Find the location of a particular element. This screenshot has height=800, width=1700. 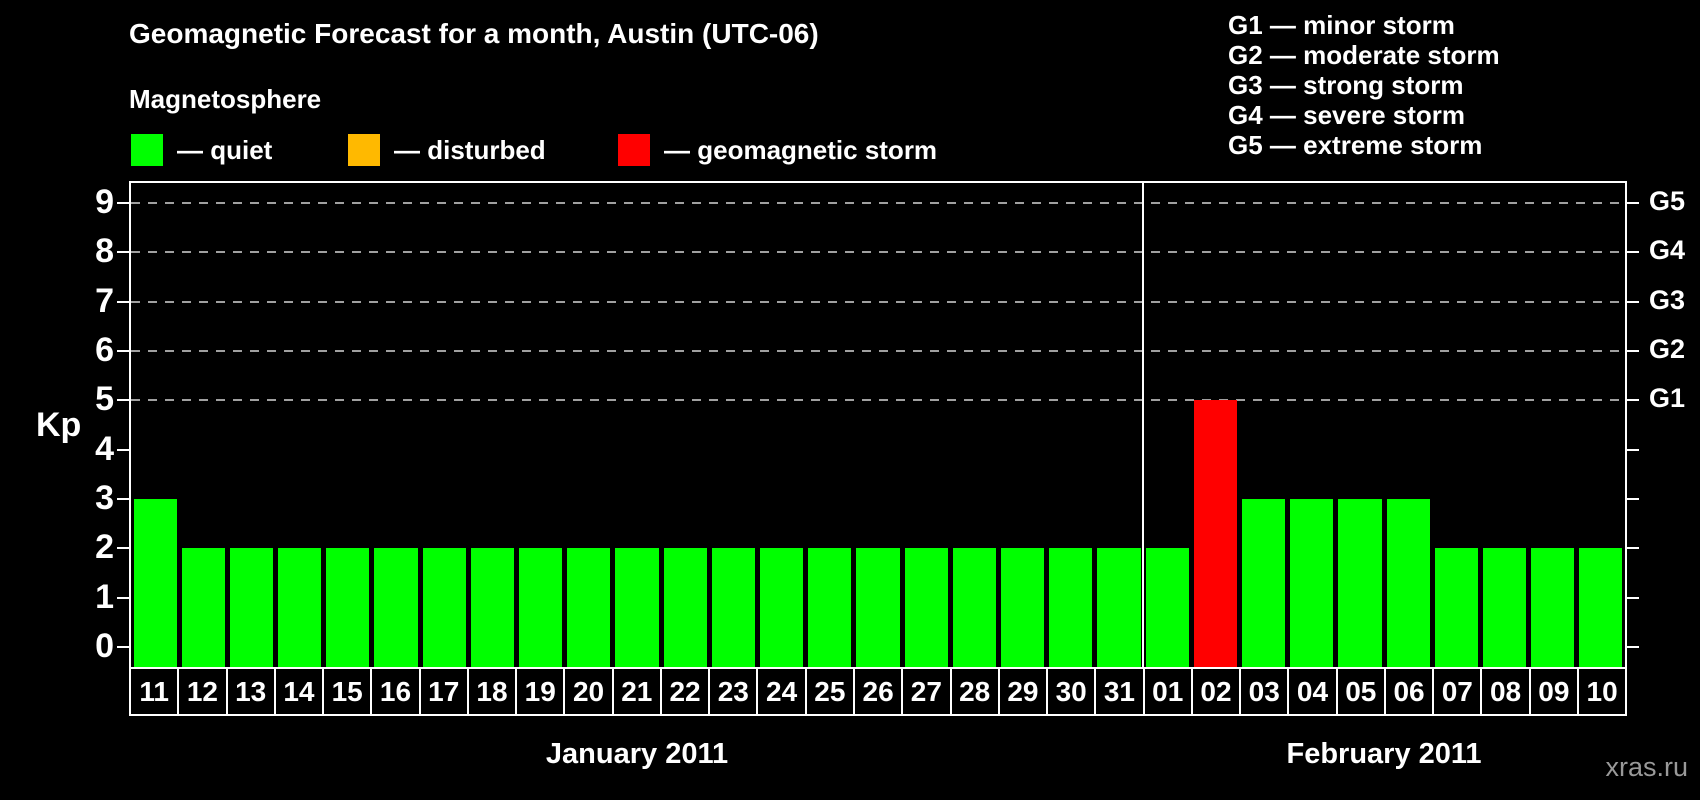

day-cell-05: 05 is located at coordinates (1361, 691).